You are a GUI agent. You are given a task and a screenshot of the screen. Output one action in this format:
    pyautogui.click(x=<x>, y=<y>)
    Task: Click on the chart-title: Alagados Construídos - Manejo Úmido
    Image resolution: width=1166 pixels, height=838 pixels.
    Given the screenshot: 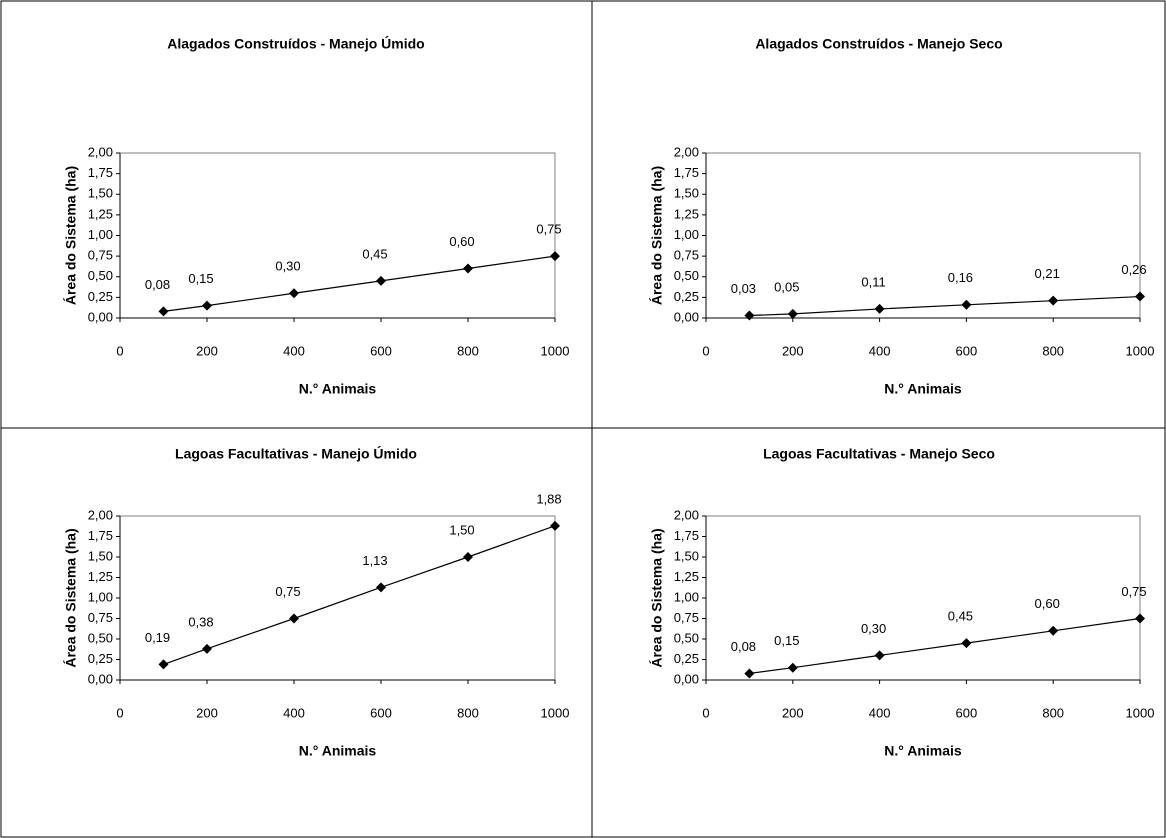 What is the action you would take?
    pyautogui.click(x=295, y=43)
    